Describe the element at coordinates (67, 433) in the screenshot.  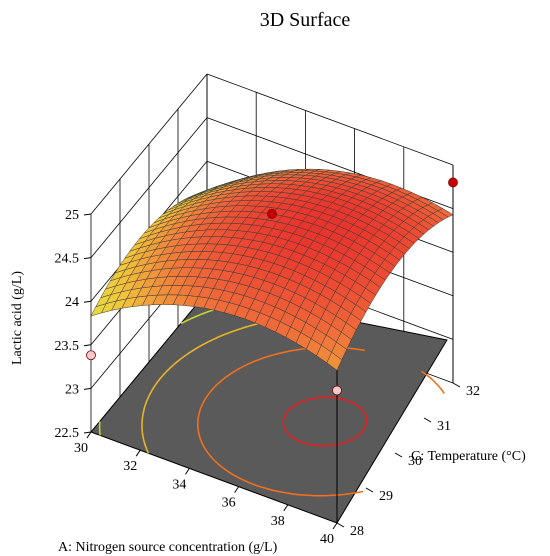
I see `z-tick-label: 22.5` at that location.